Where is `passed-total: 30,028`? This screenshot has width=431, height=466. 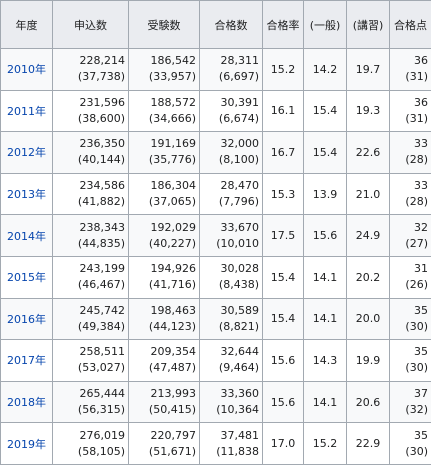
passed-total: 30,028 is located at coordinates (240, 269).